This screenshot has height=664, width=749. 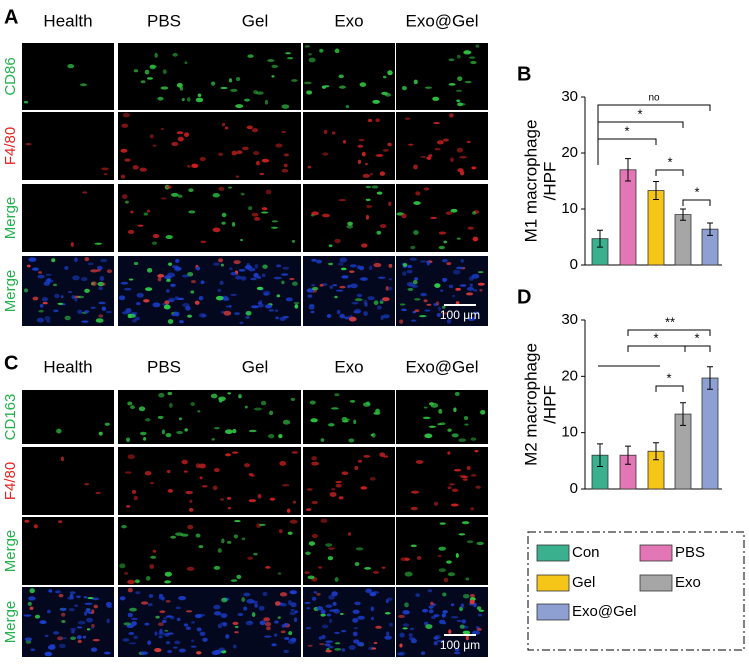 What do you see at coordinates (710, 378) in the screenshot?
I see `error-bar` at bounding box center [710, 378].